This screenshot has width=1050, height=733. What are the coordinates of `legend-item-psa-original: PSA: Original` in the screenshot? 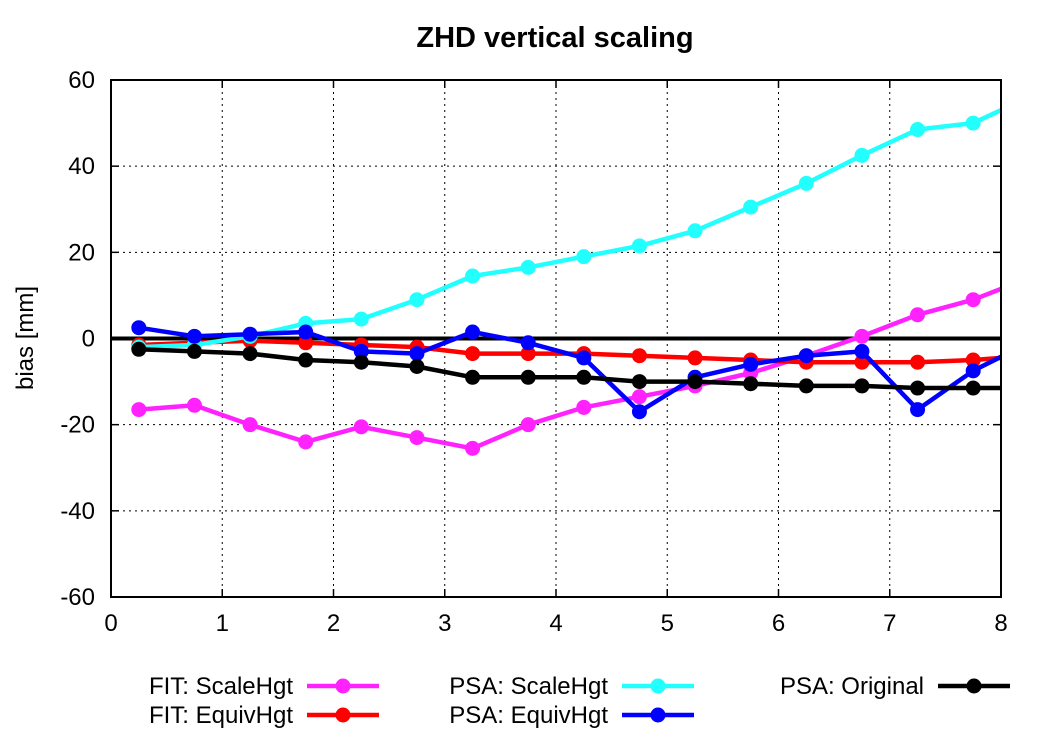 It's located at (895, 686).